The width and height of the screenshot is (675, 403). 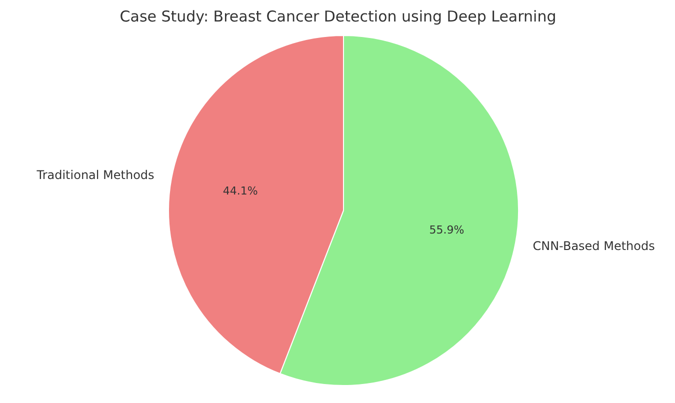 I want to click on data-label: 55.9%, so click(x=446, y=229).